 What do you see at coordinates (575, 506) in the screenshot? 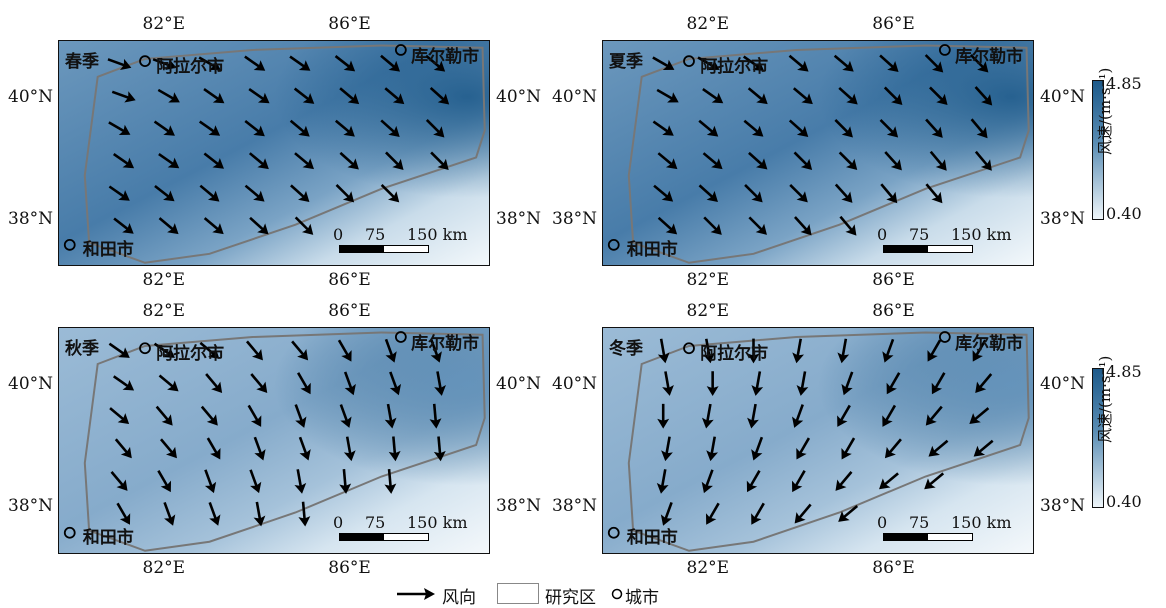
I see `lat-tick-label: 38°N` at bounding box center [575, 506].